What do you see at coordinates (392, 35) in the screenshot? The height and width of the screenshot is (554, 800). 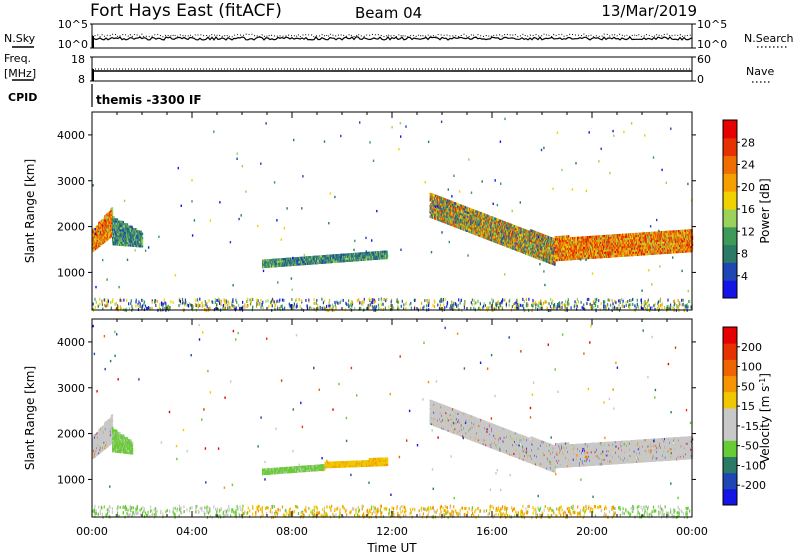 I see `nsearch-trace` at bounding box center [392, 35].